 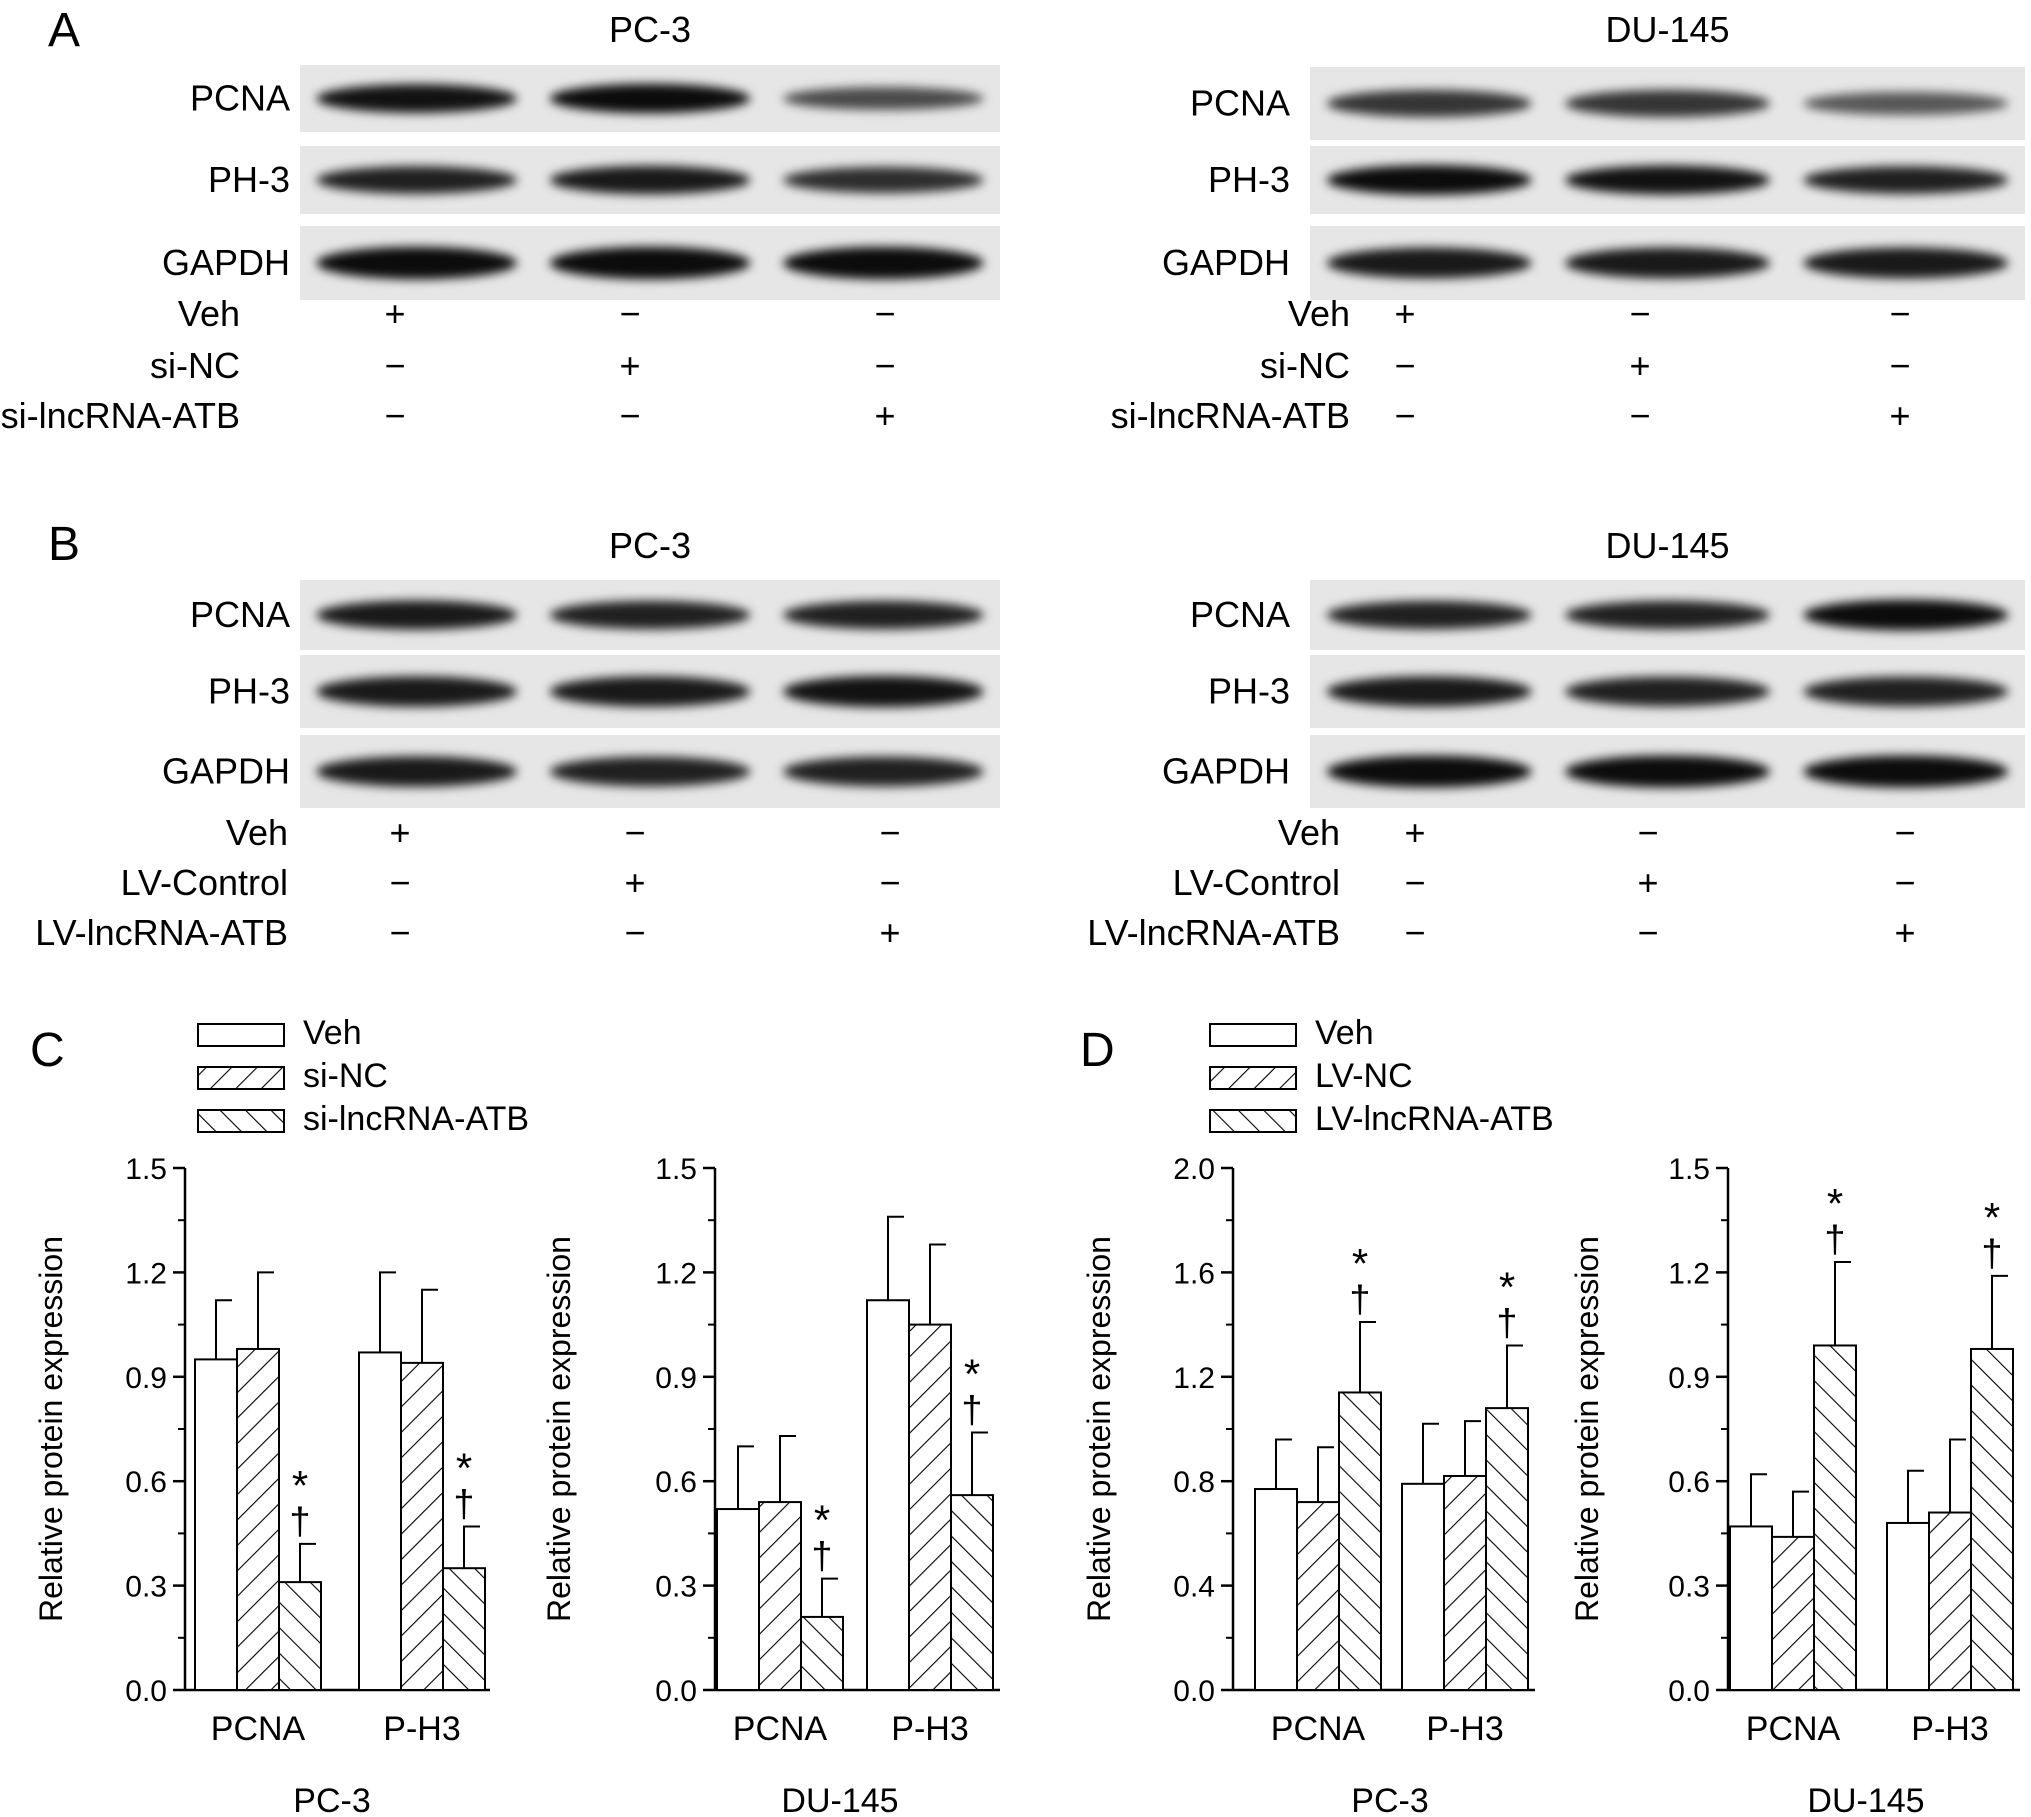 I want to click on y-tick-label: 0.4, so click(x=1194, y=1587).